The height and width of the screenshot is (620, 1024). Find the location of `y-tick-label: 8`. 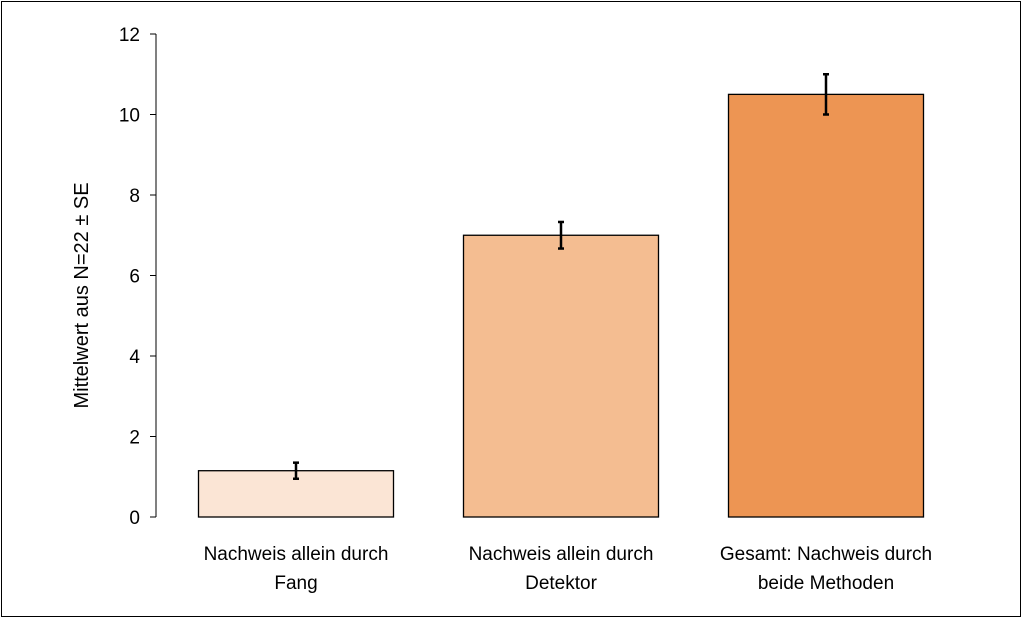

y-tick-label: 8 is located at coordinates (134, 196).